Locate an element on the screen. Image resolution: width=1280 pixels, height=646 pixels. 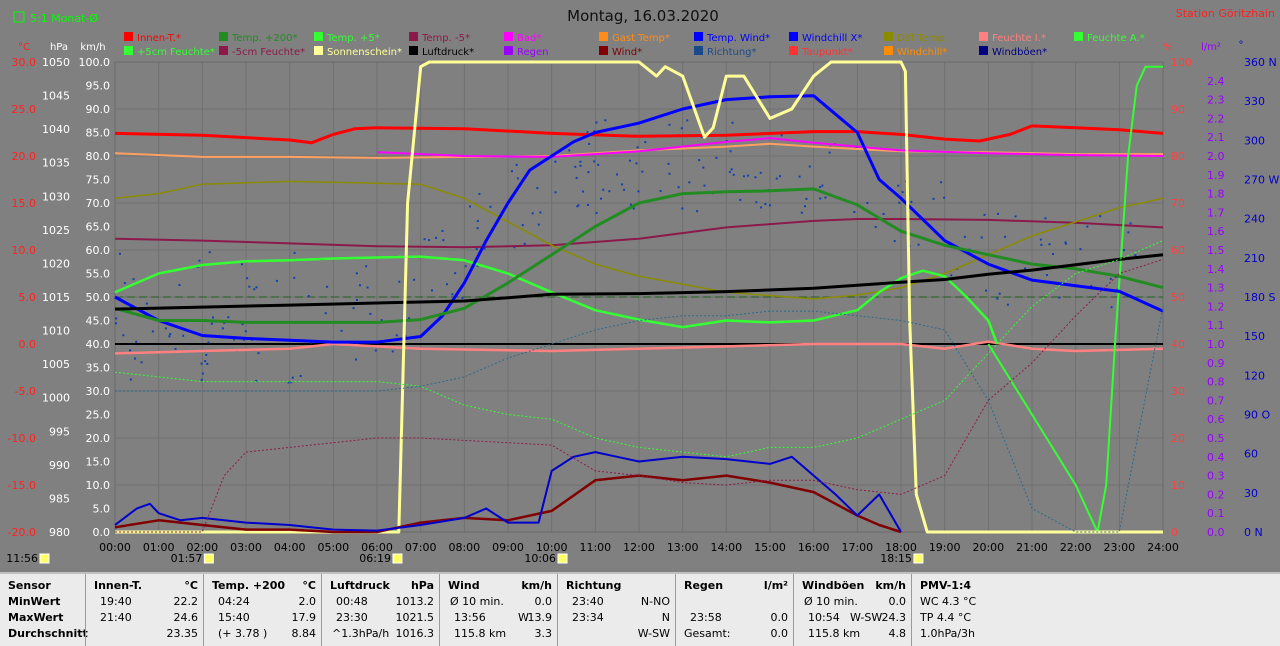
temperature-tick-label: -20.0 is located at coordinates (22, 532).